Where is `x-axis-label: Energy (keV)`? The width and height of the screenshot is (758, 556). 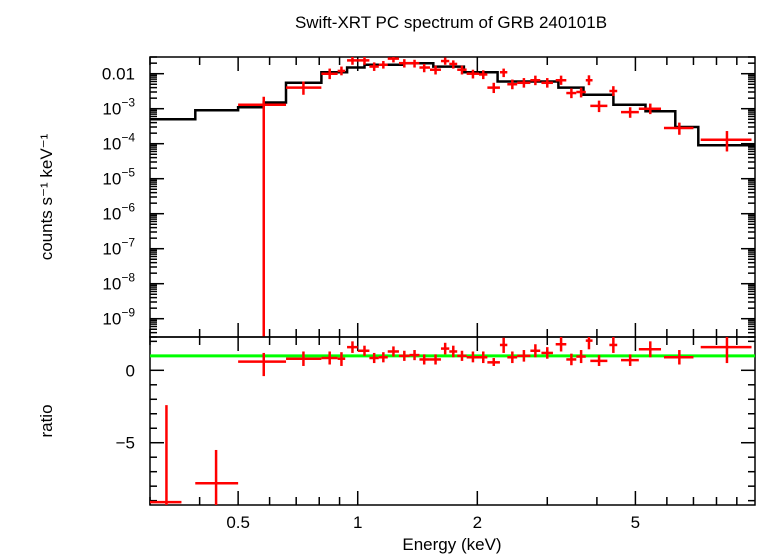
x-axis-label: Energy (keV) is located at coordinates (451, 544).